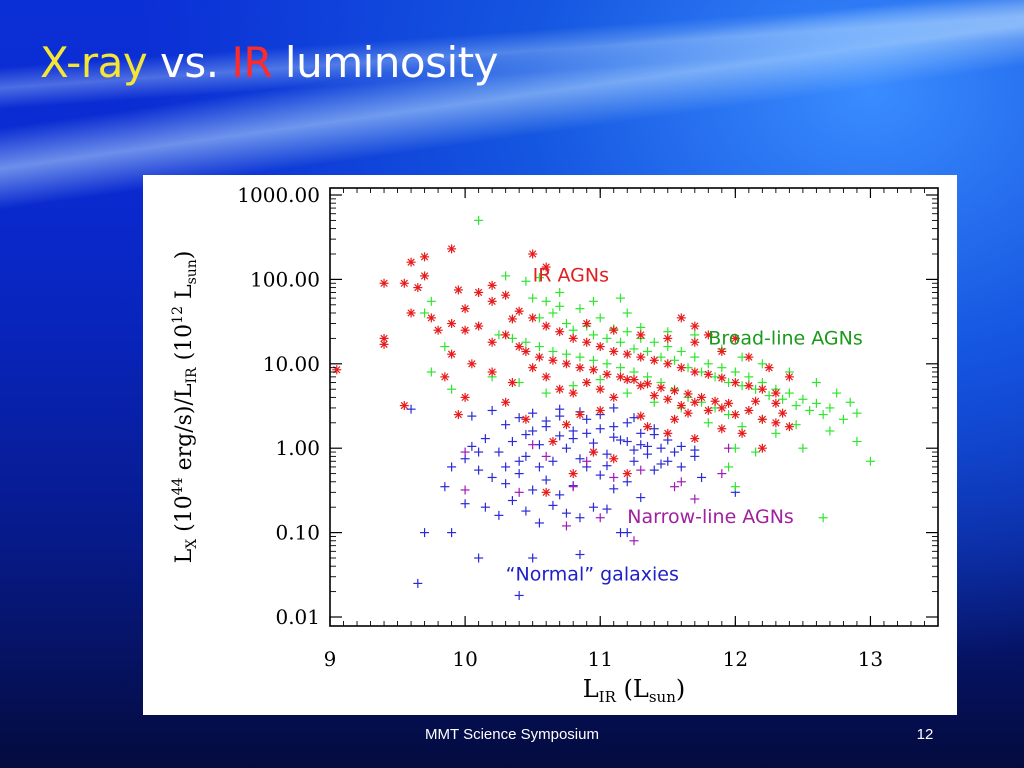  What do you see at coordinates (735, 659) in the screenshot?
I see `x-tick-label: 12` at bounding box center [735, 659].